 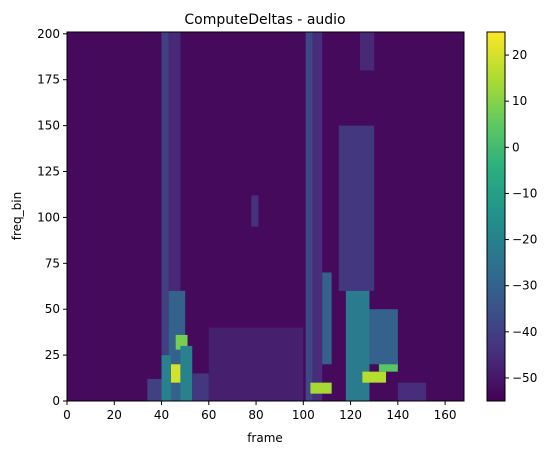 I want to click on colorbar-tick-label: −30, so click(x=524, y=286).